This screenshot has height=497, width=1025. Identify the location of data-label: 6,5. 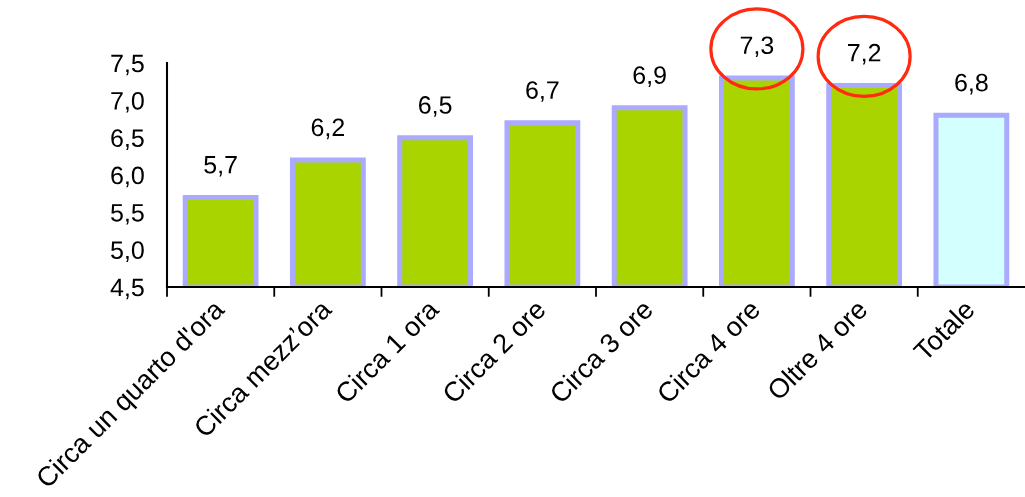
(435, 106).